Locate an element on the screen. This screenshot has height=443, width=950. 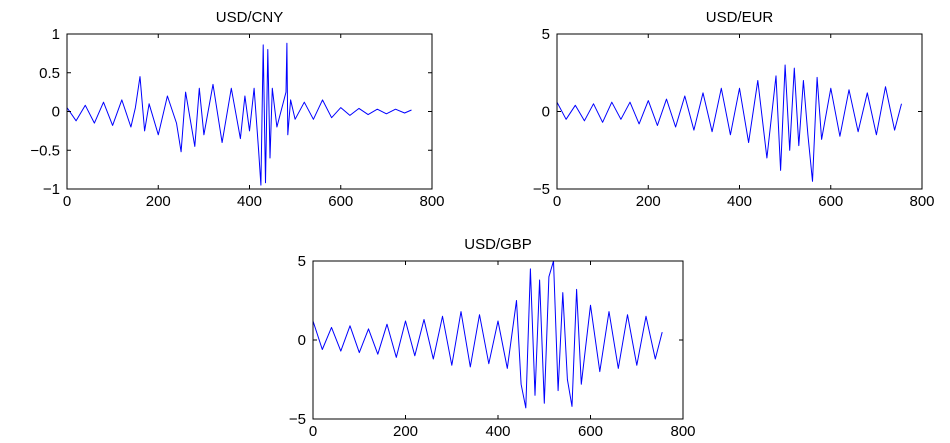
chart-title: USD/CNY is located at coordinates (250, 17).